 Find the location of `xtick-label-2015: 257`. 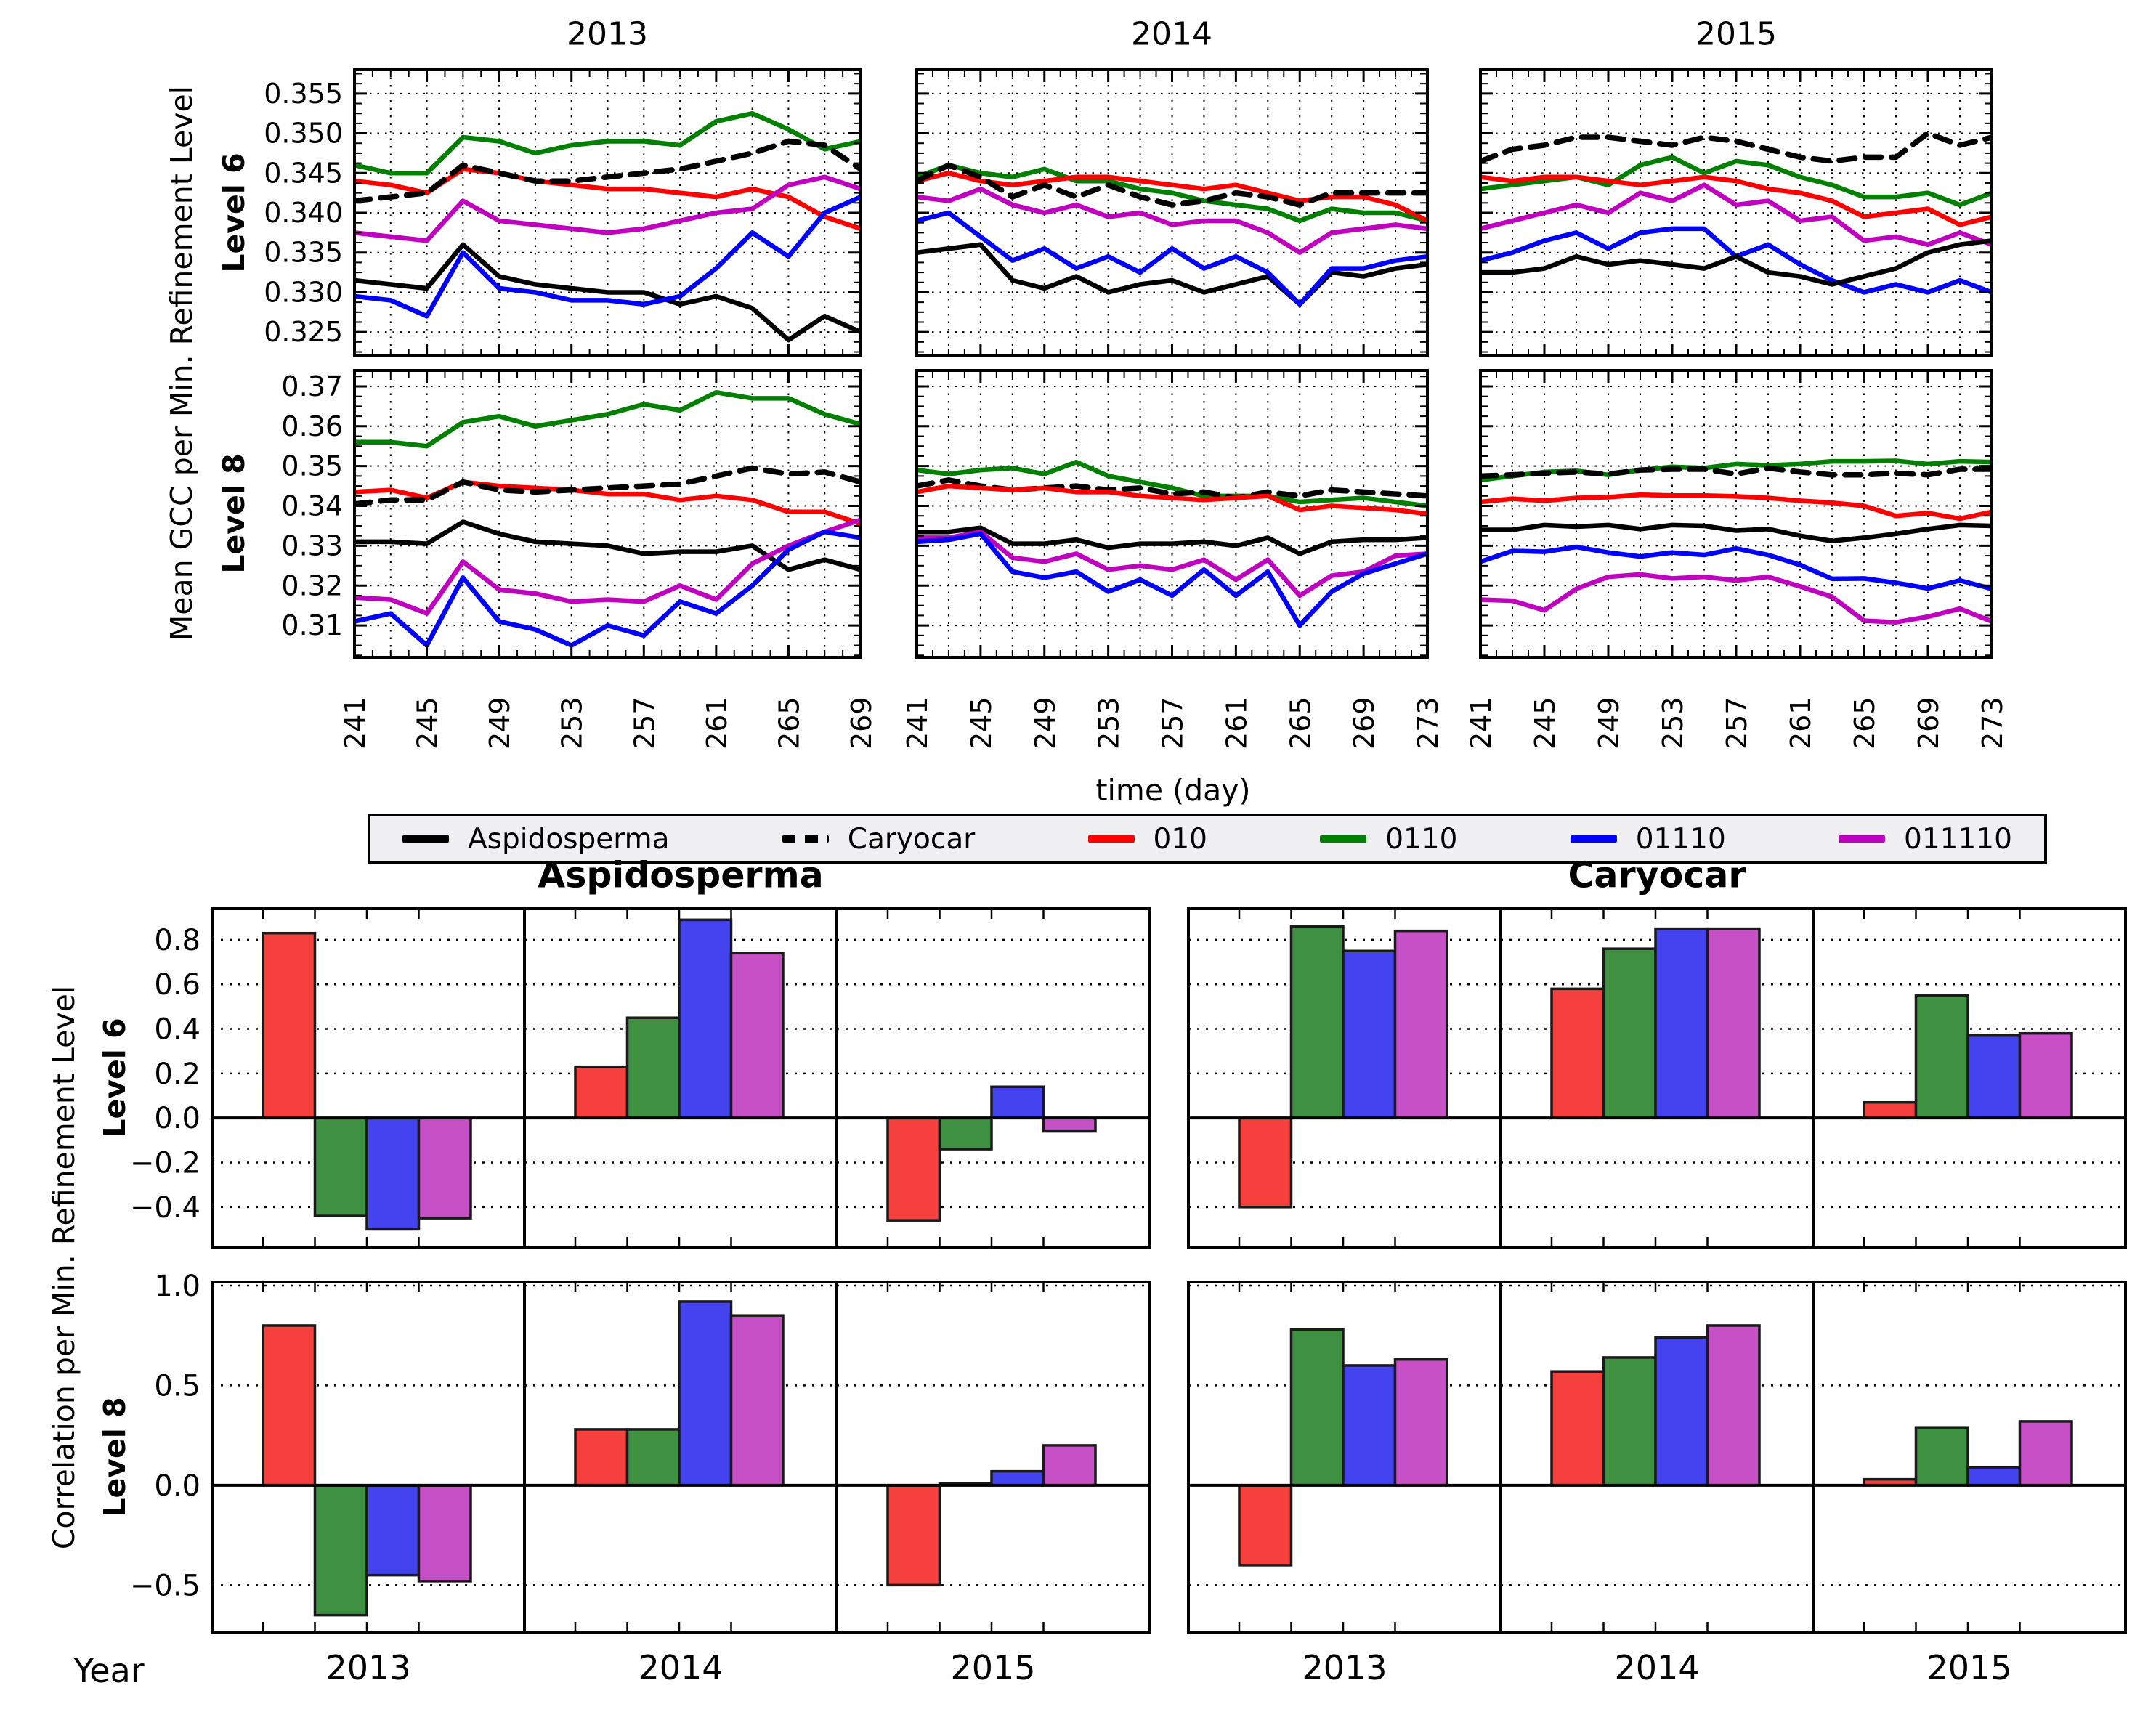

xtick-label-2015: 257 is located at coordinates (1737, 723).